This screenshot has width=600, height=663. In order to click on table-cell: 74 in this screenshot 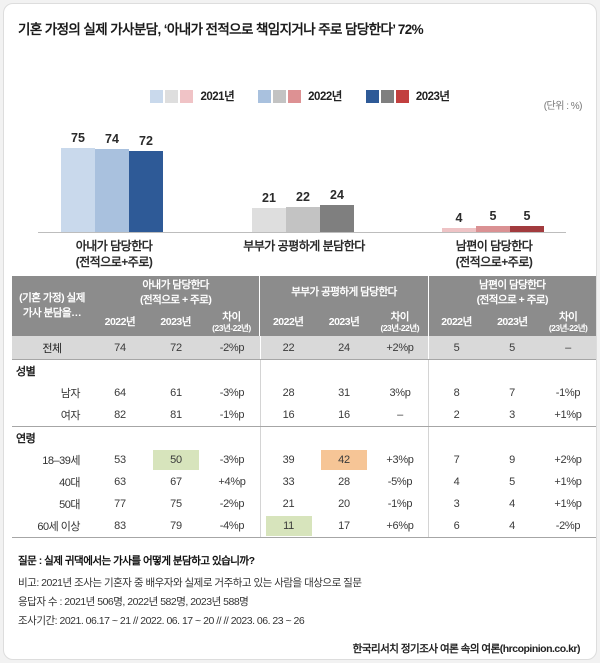, I will do `click(120, 347)`.